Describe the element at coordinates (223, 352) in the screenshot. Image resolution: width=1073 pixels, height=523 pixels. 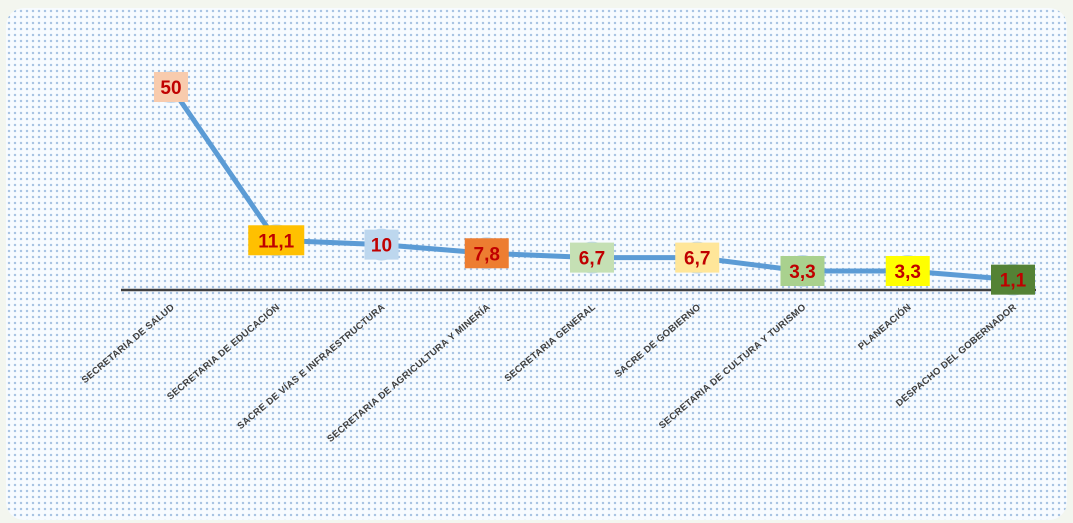
I see `category-label: SECRETARIA DE EDUCACIÓN` at that location.